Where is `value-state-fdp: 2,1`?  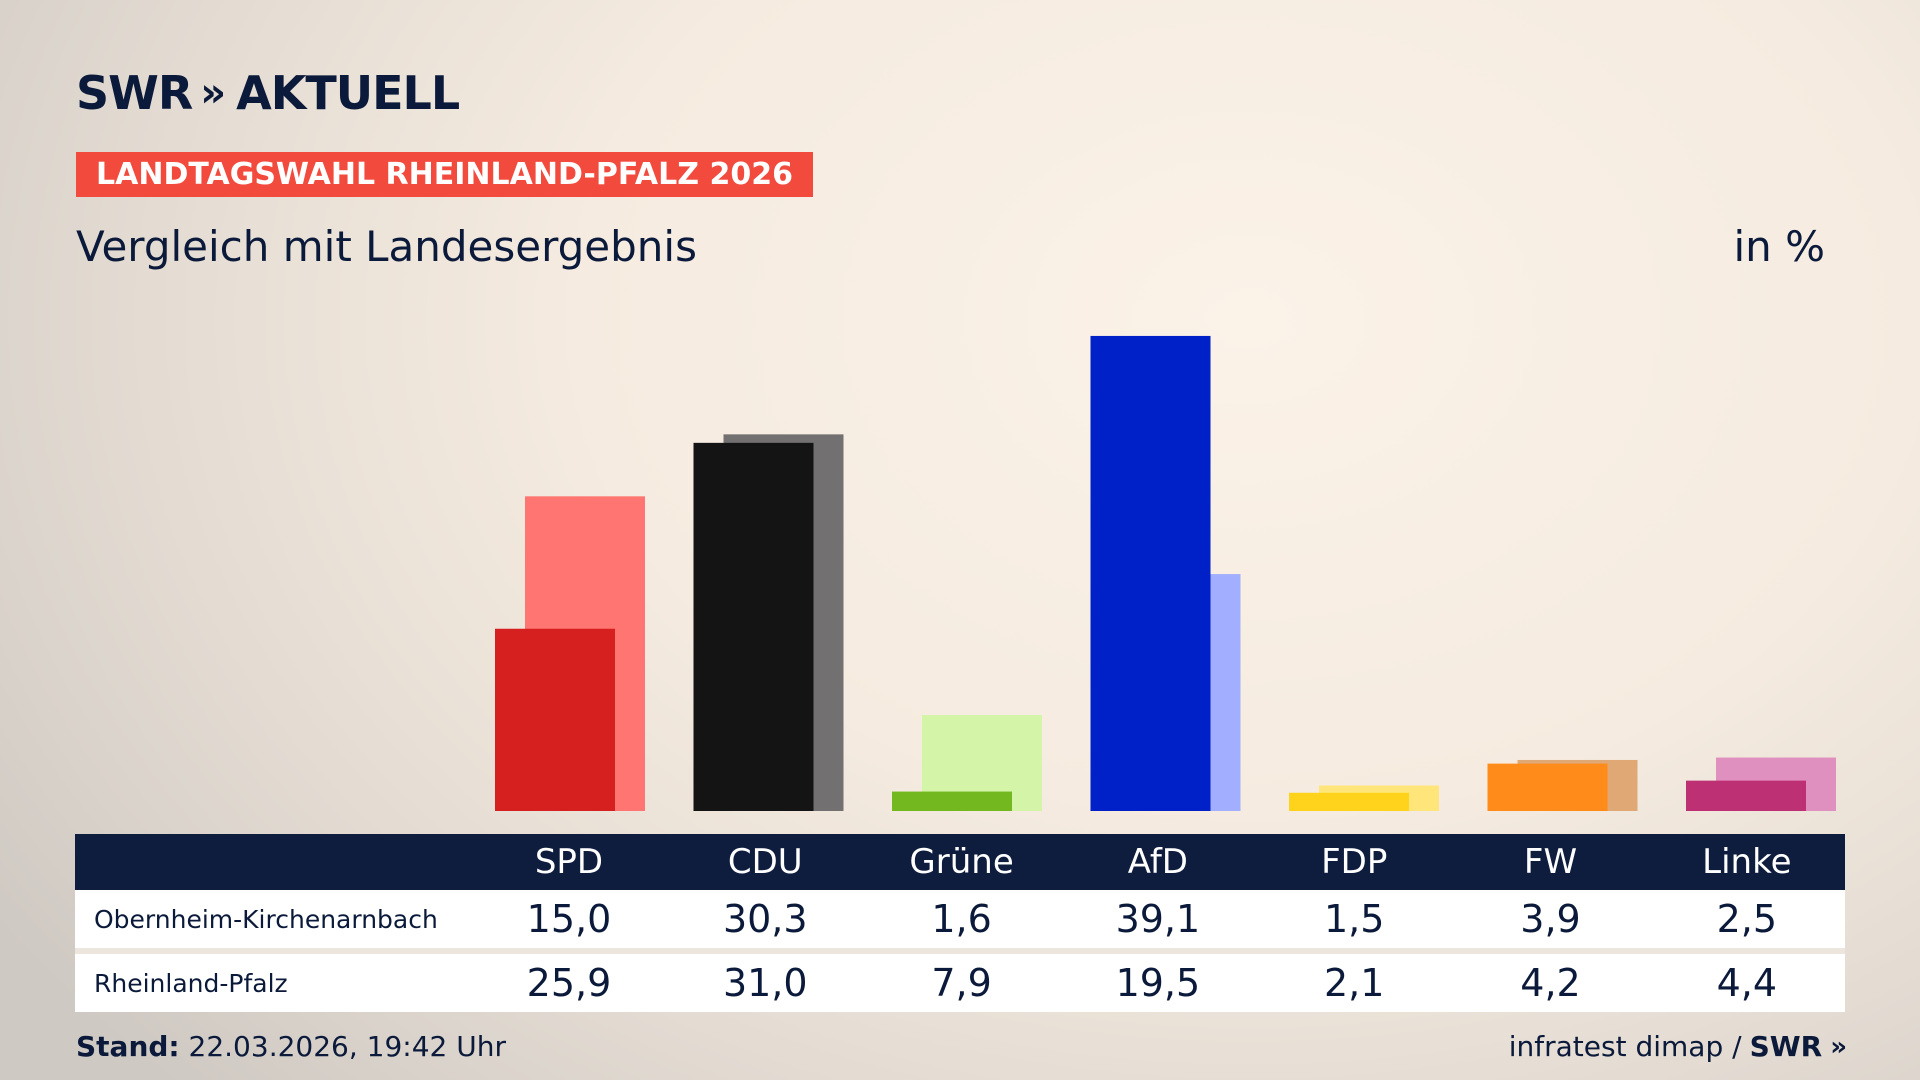
value-state-fdp: 2,1 is located at coordinates (1354, 983).